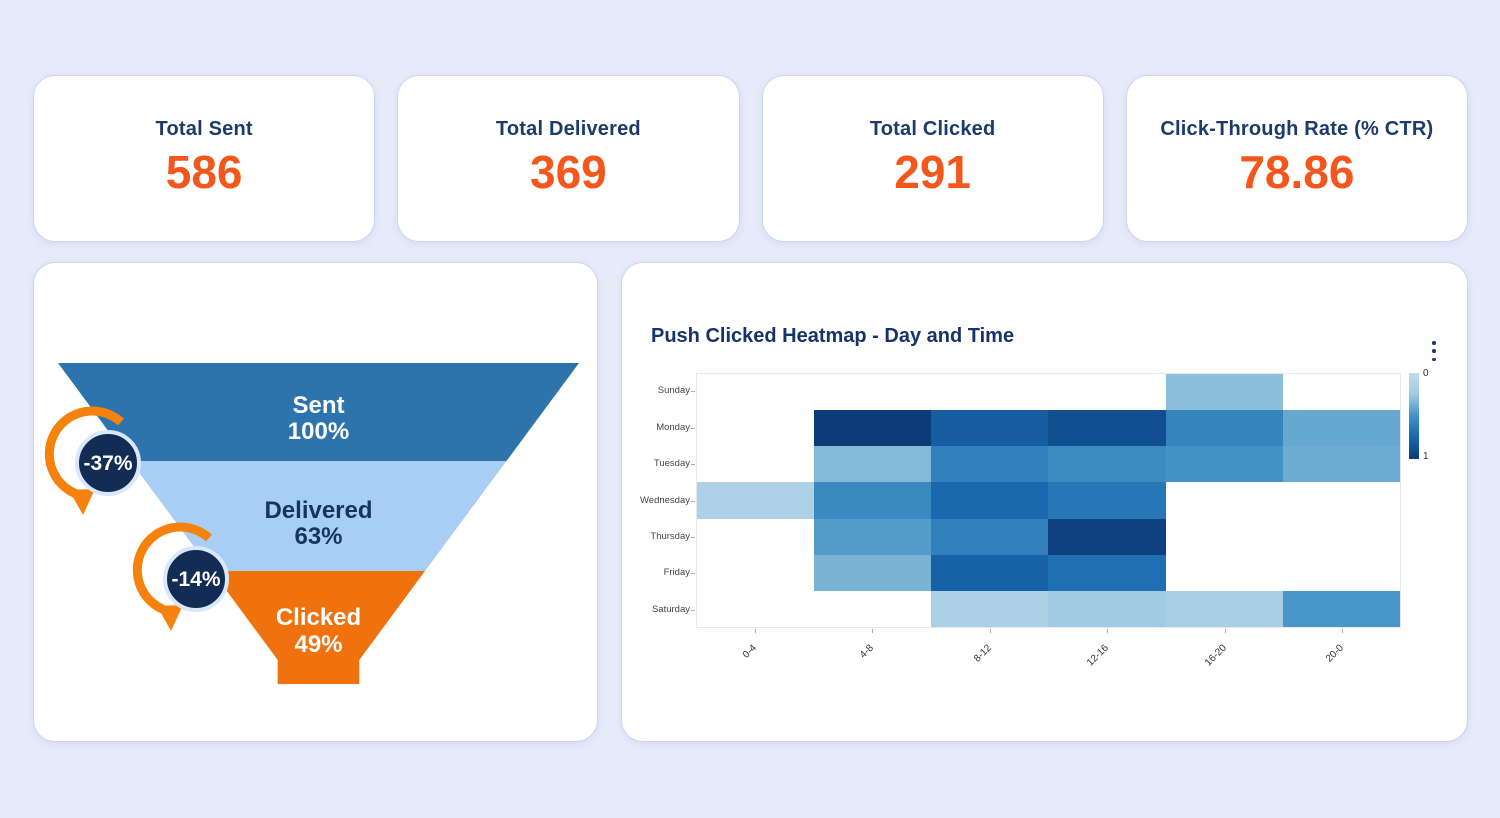 The height and width of the screenshot is (818, 1500). I want to click on x-axis-label: 4-8, so click(867, 651).